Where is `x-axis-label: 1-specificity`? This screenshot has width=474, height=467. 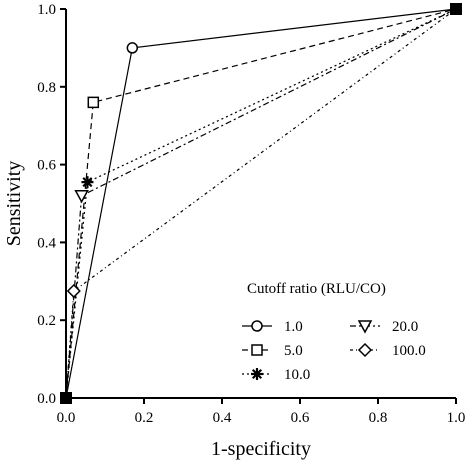
x-axis-label: 1-specificity is located at coordinates (261, 449).